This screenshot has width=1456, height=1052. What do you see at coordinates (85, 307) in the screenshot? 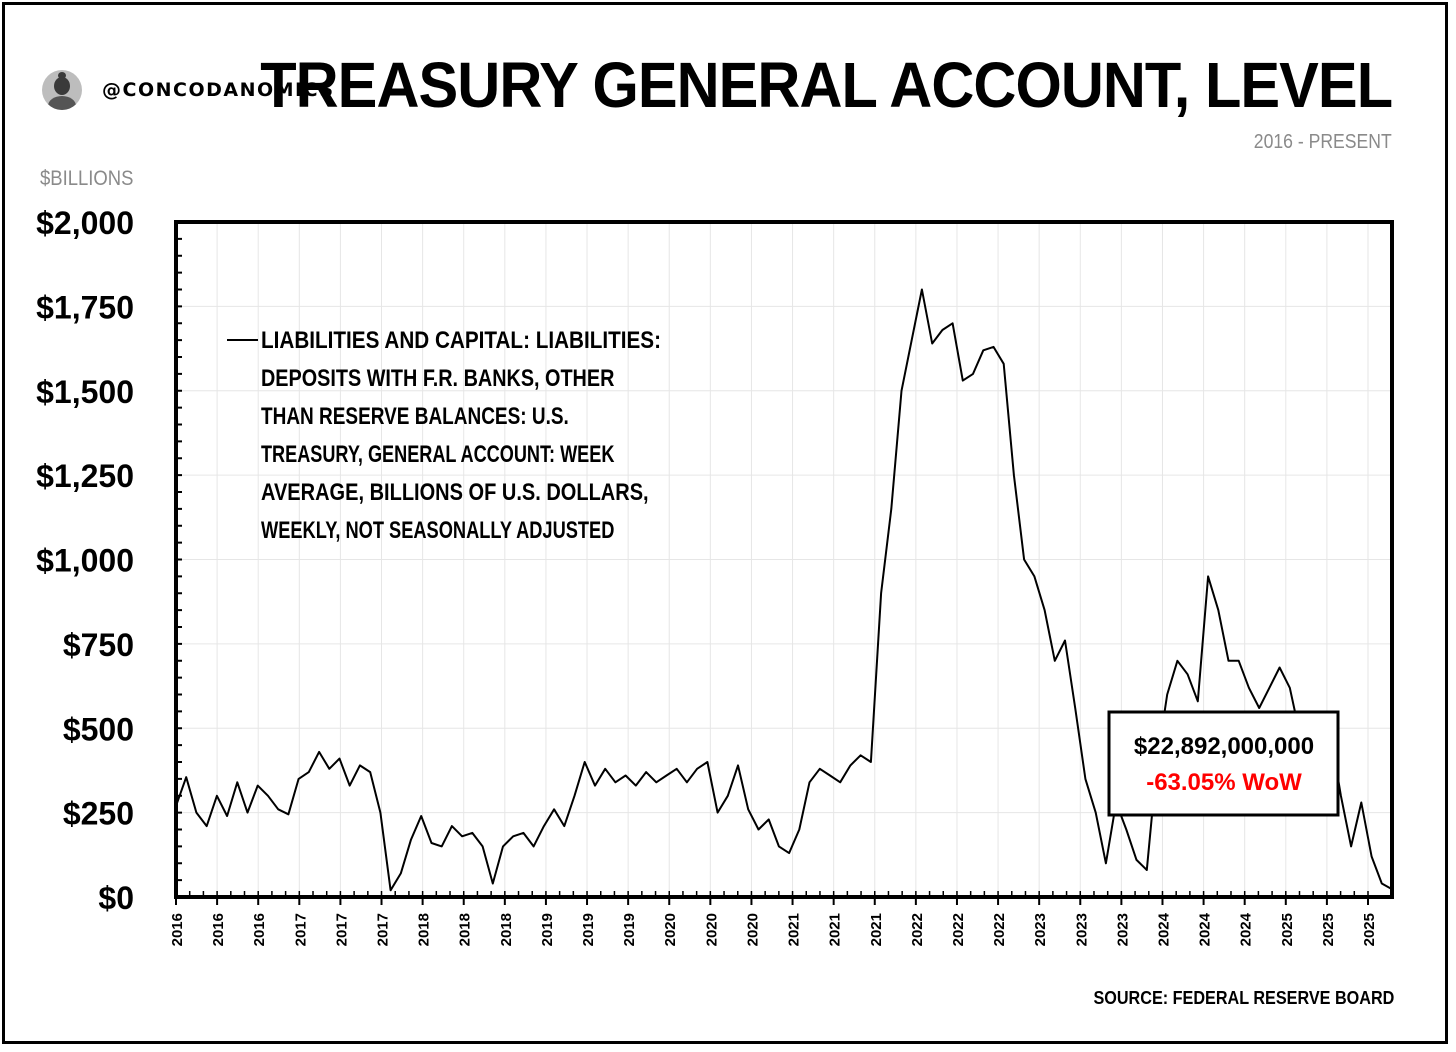
I see `y-tick-label: $1,750` at bounding box center [85, 307].